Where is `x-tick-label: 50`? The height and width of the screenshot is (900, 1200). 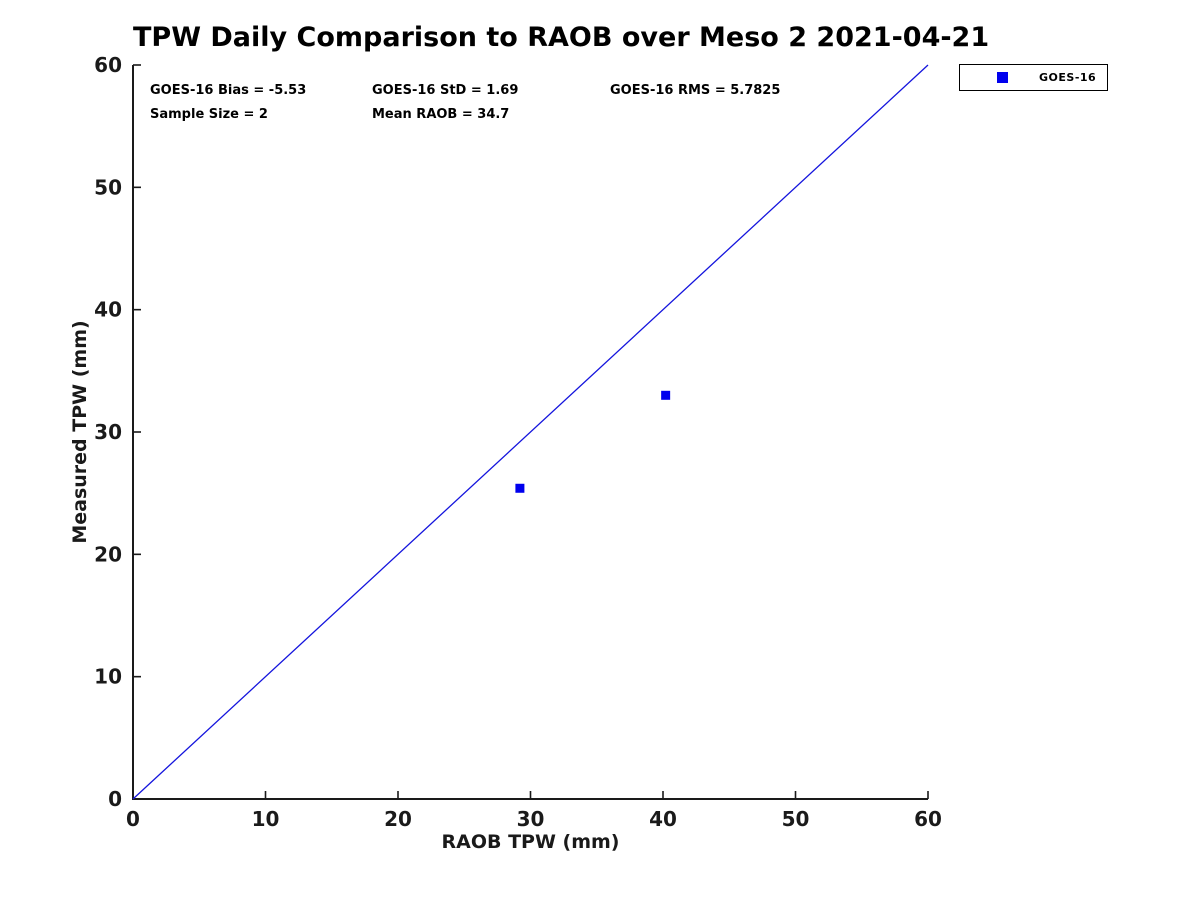 x-tick-label: 50 is located at coordinates (796, 819).